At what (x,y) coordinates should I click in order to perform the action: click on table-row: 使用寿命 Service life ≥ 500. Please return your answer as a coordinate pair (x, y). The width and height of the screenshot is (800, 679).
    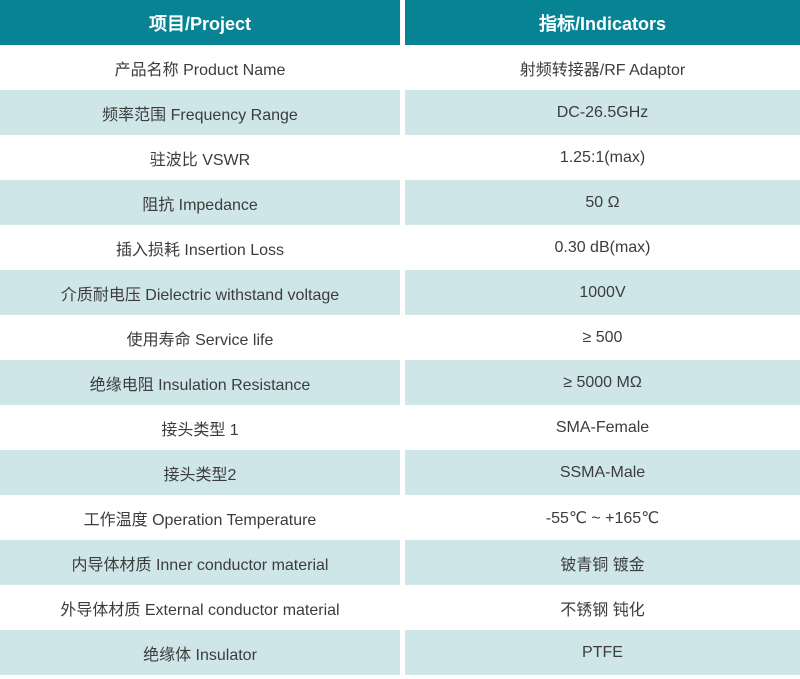
    Looking at the image, I should click on (400, 337).